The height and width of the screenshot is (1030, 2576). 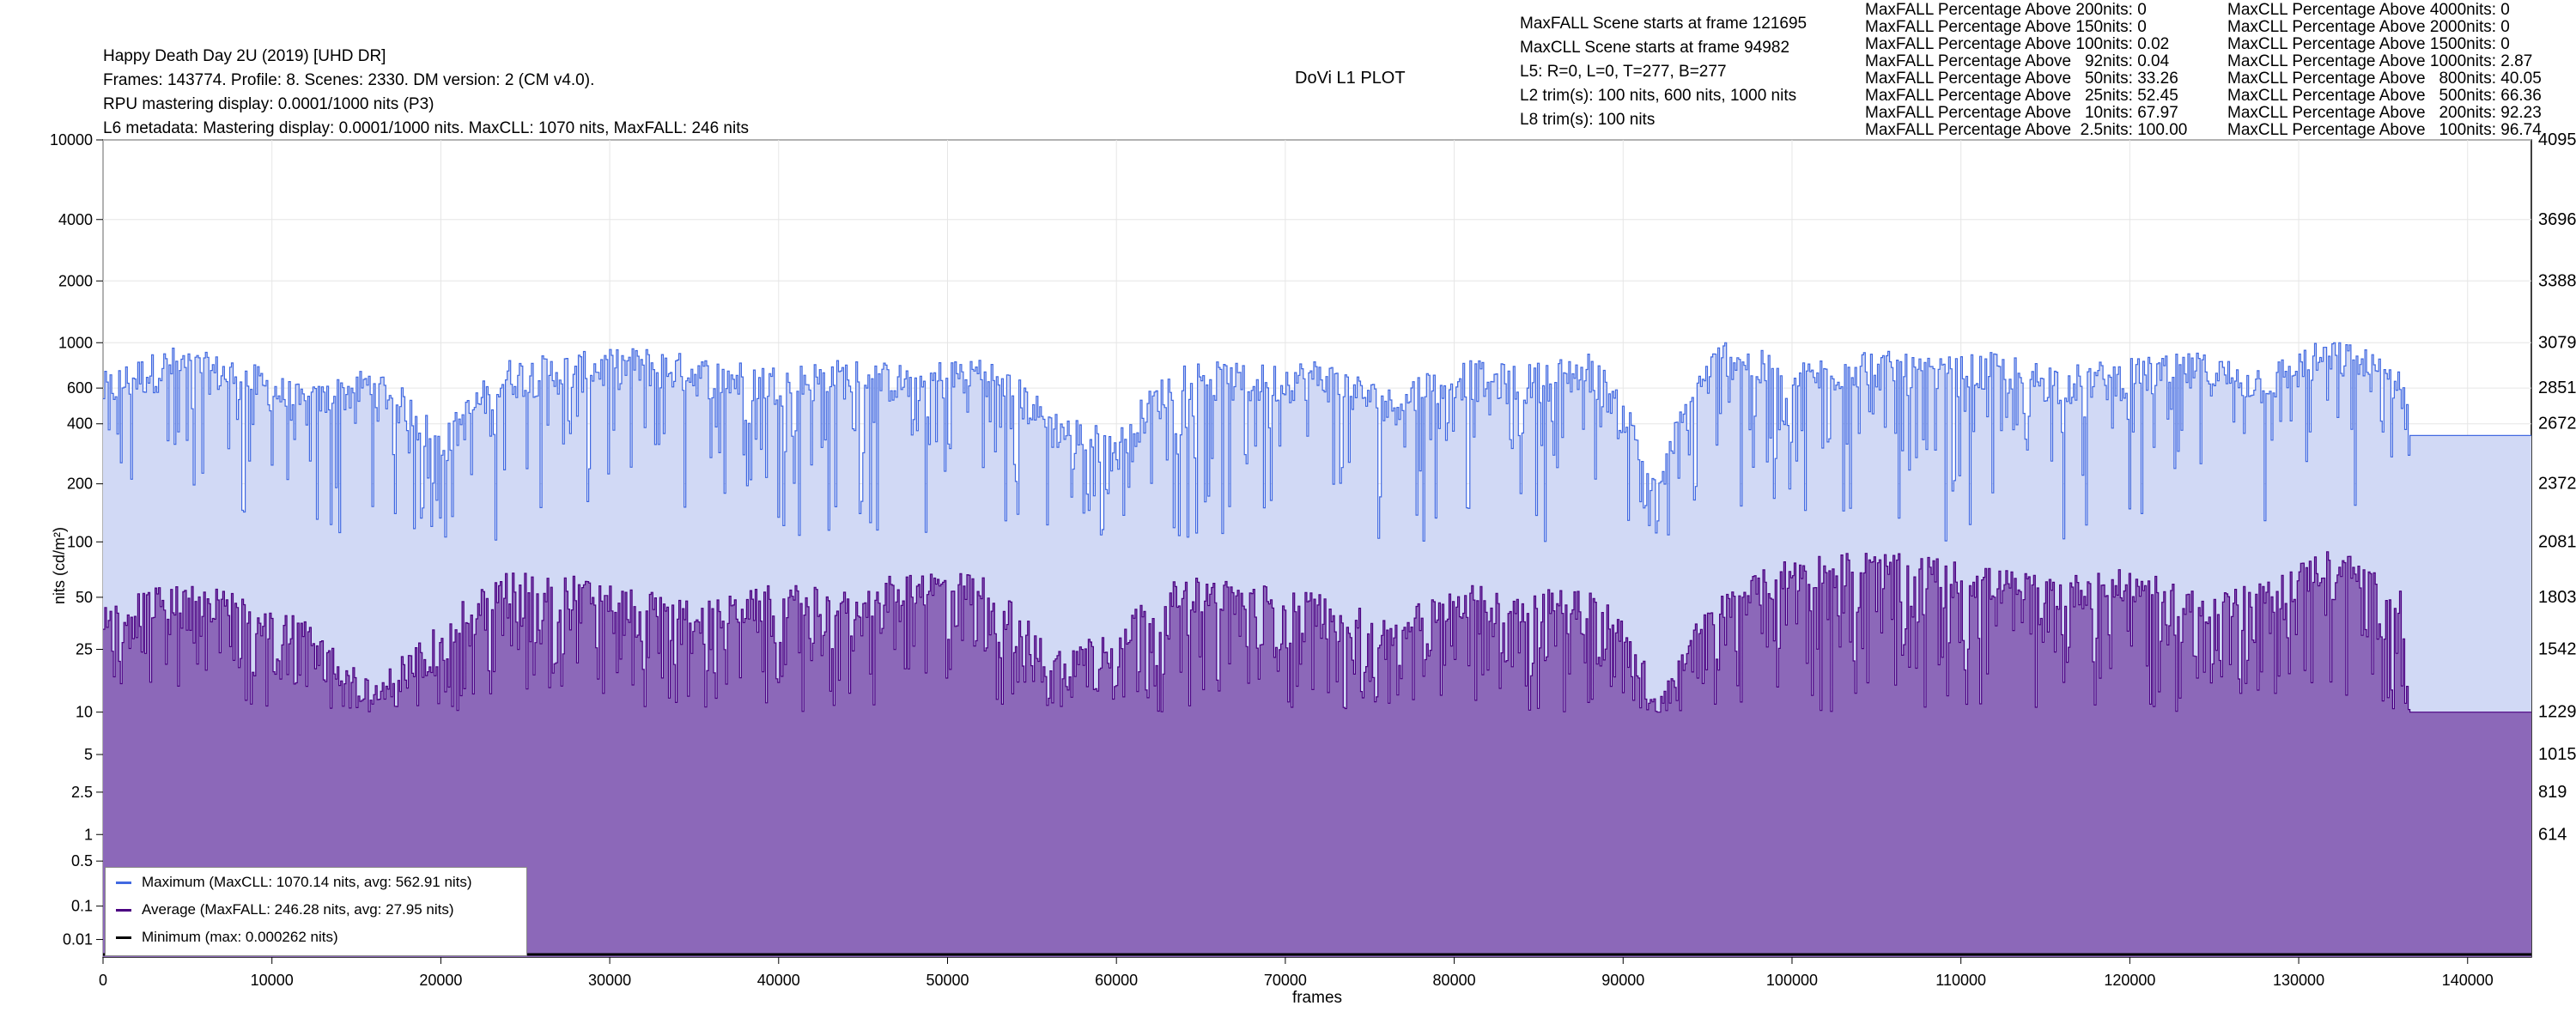 What do you see at coordinates (1655, 48) in the screenshot?
I see `scene-info-line: MaxCLL Scene starts at frame 94982` at bounding box center [1655, 48].